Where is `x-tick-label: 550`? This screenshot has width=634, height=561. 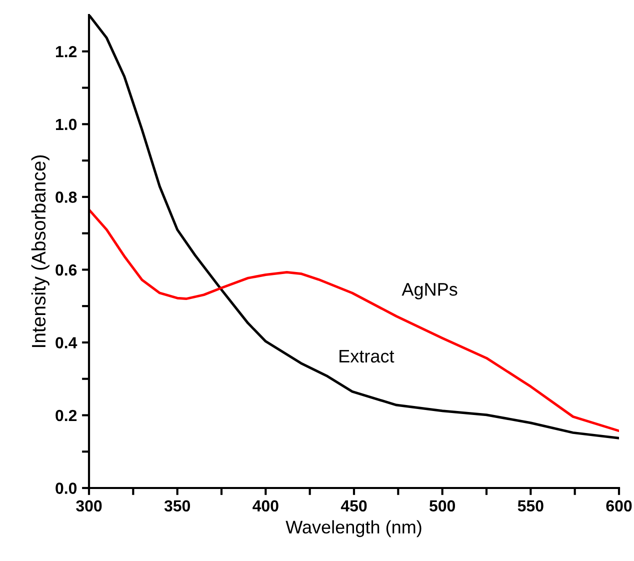 x-tick-label: 550 is located at coordinates (531, 506).